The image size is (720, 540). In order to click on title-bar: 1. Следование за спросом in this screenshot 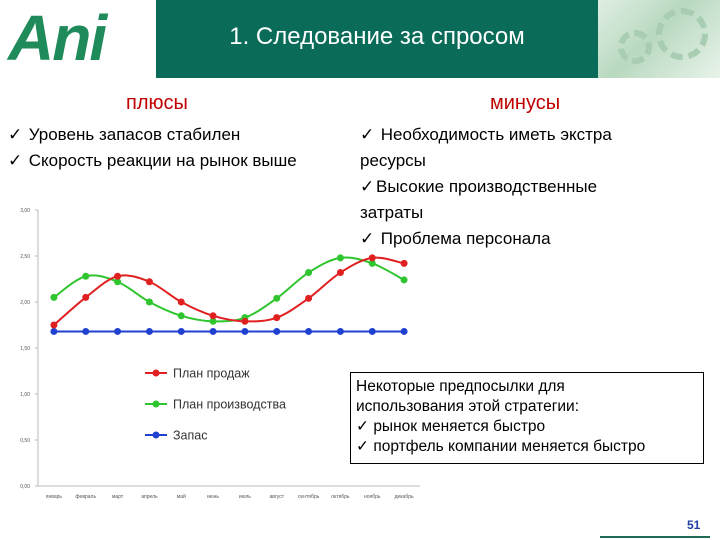, I will do `click(377, 39)`.